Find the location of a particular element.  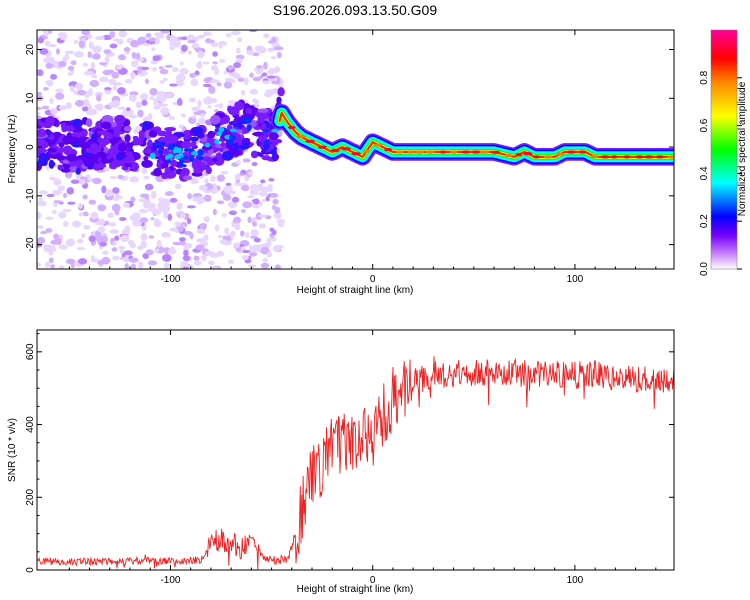

snr-xtick-label: 100 is located at coordinates (575, 580).